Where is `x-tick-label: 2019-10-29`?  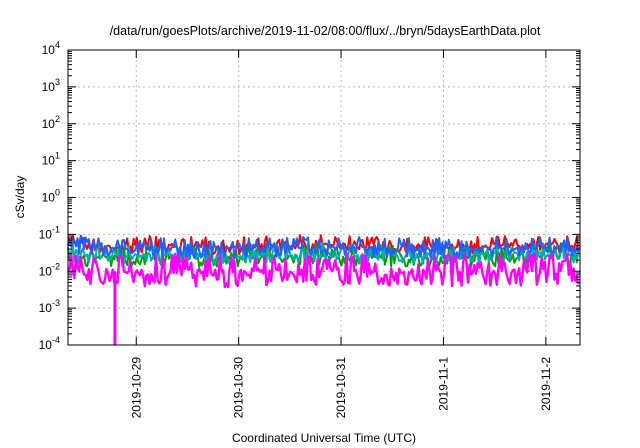
x-tick-label: 2019-10-29 is located at coordinates (136, 388).